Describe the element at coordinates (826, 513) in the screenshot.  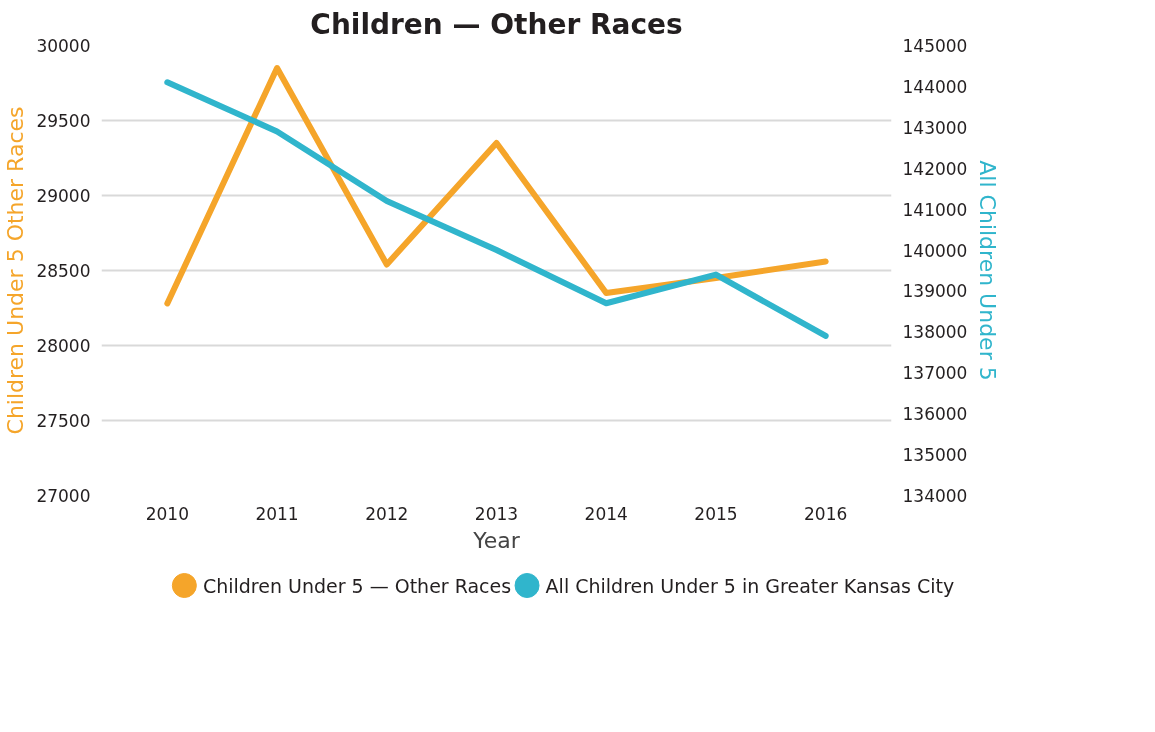
I see `x-tick-label: 2016` at that location.